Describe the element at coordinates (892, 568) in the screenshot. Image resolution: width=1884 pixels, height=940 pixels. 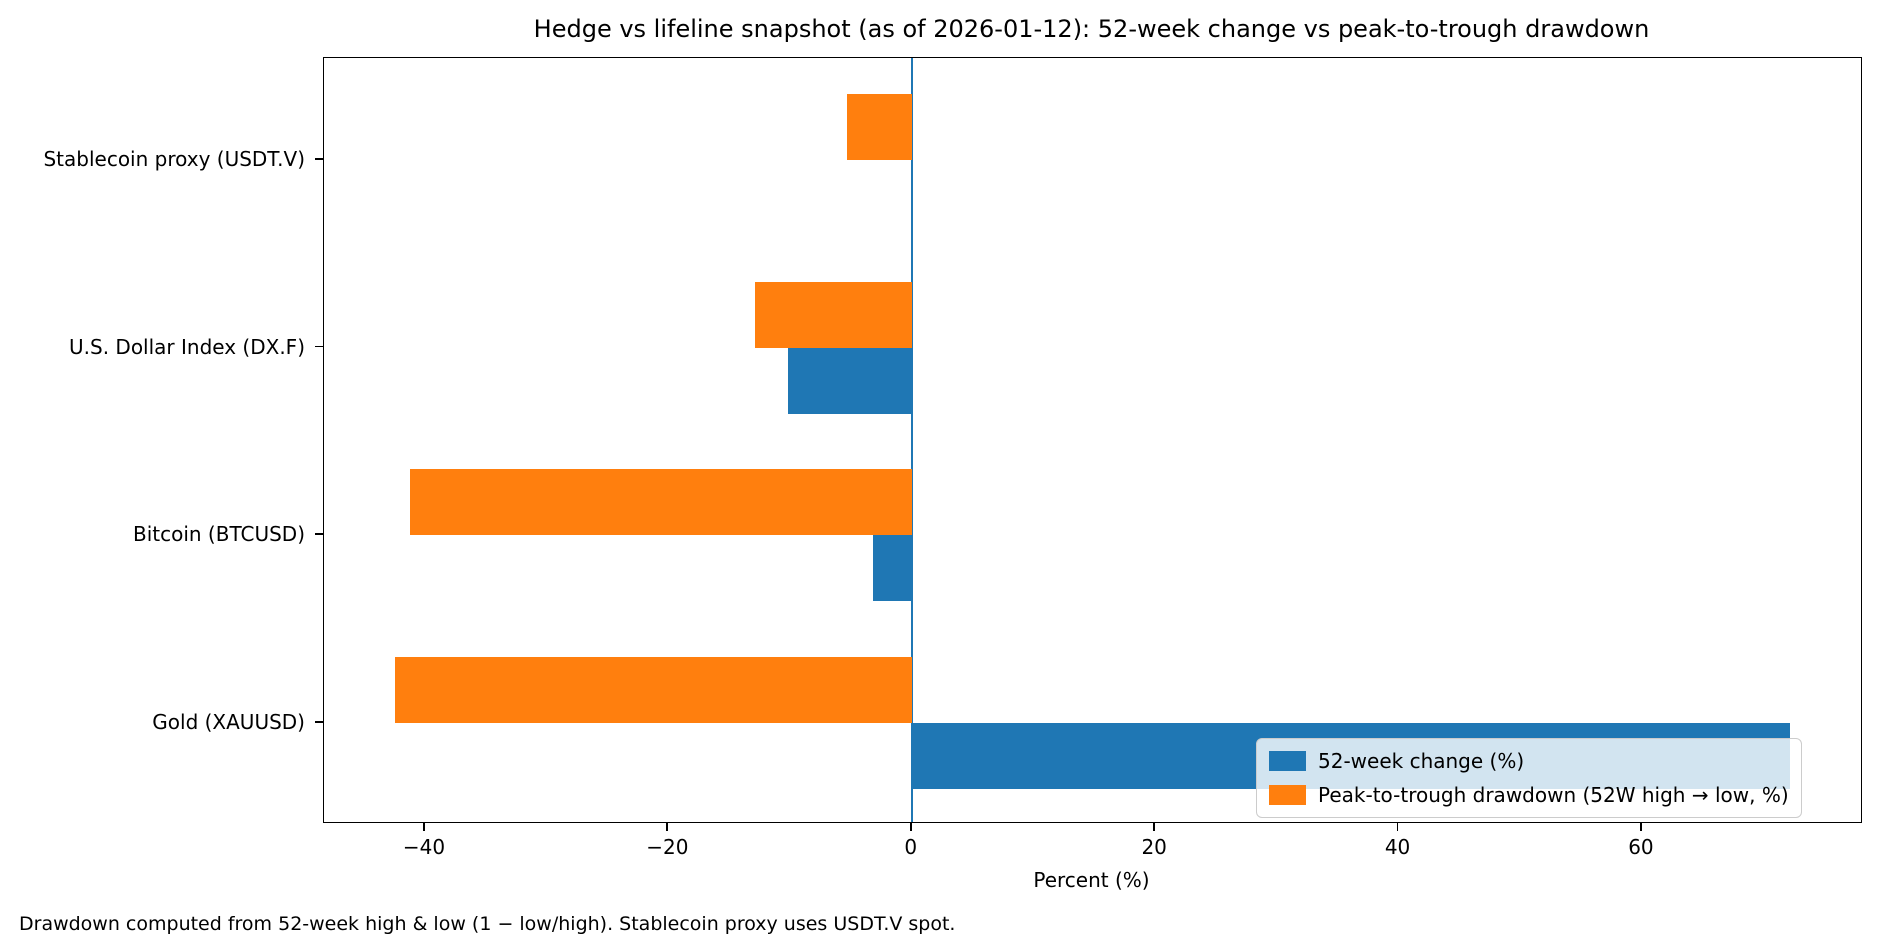
I see `bar-bitcoin-btcusd-52w-change` at that location.